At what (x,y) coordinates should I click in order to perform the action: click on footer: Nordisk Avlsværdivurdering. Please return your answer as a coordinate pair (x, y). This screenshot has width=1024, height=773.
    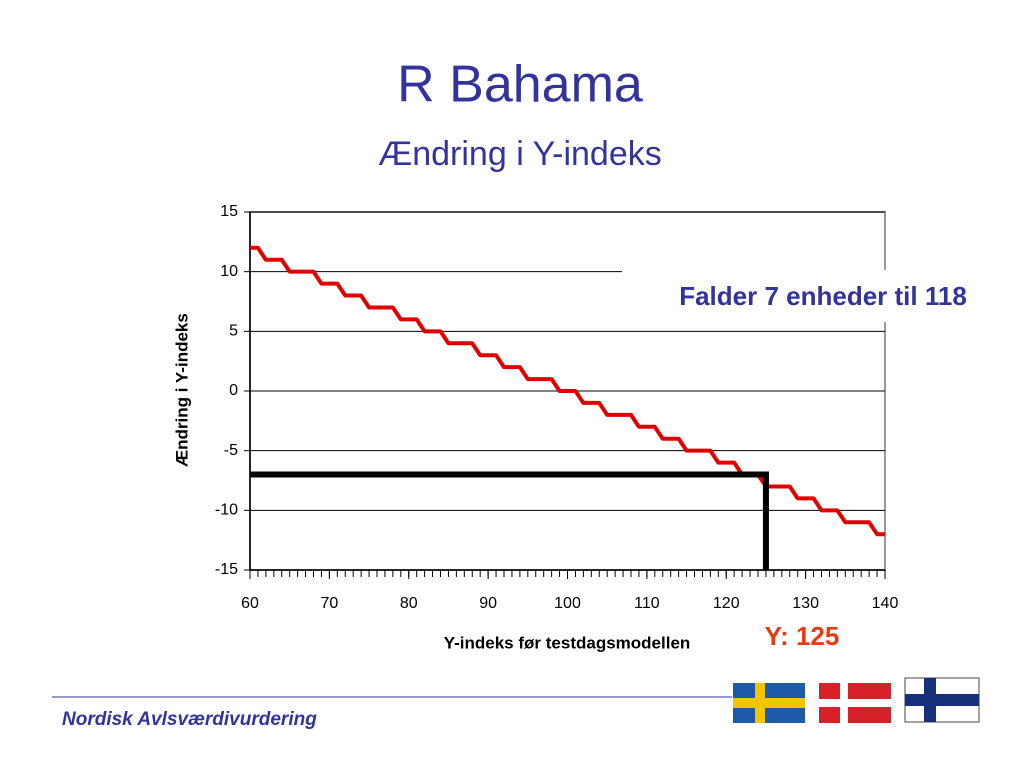
    Looking at the image, I should click on (189, 719).